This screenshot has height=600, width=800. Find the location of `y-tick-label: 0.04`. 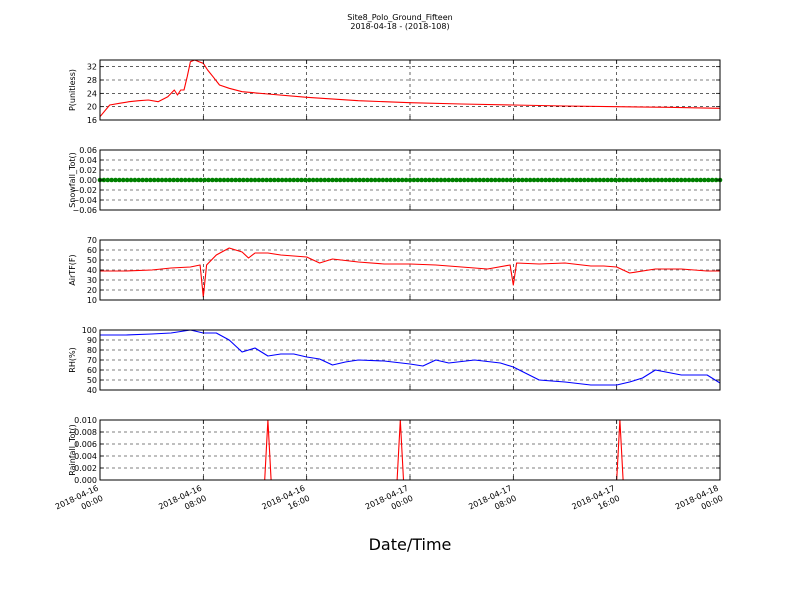

y-tick-label: 0.04 is located at coordinates (88, 160).